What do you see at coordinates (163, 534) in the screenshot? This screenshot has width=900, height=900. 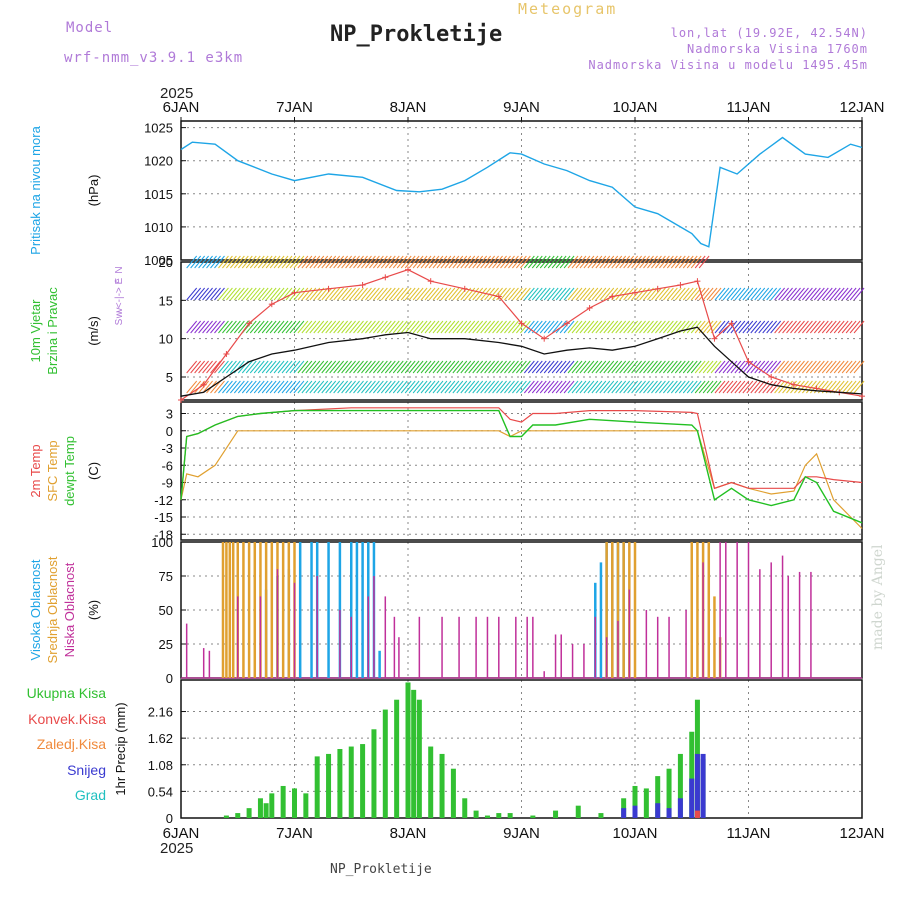 I see `y-tick-label: -18` at bounding box center [163, 534].